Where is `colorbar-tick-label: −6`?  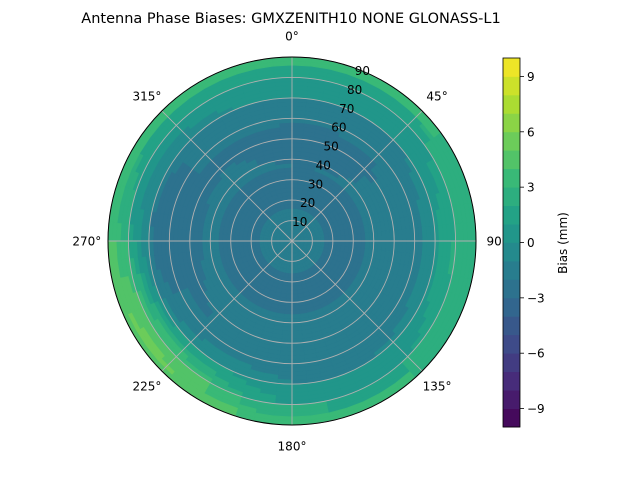 colorbar-tick-label: −6 is located at coordinates (536, 354).